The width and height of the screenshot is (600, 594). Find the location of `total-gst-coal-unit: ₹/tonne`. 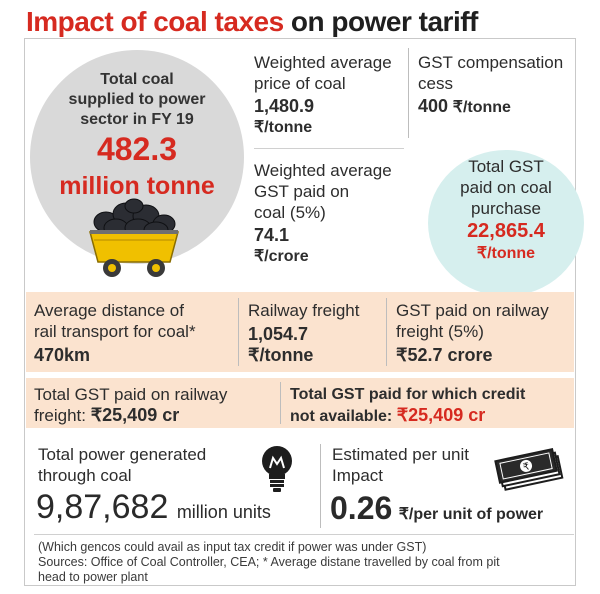

total-gst-coal-unit: ₹/tonne is located at coordinates (506, 253).